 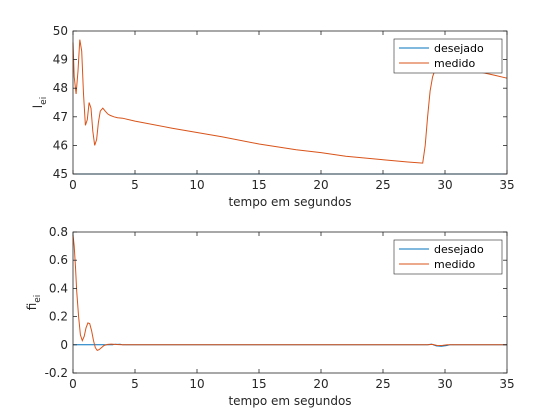 I want to click on y-tick-label: 0.2, so click(x=58, y=317).